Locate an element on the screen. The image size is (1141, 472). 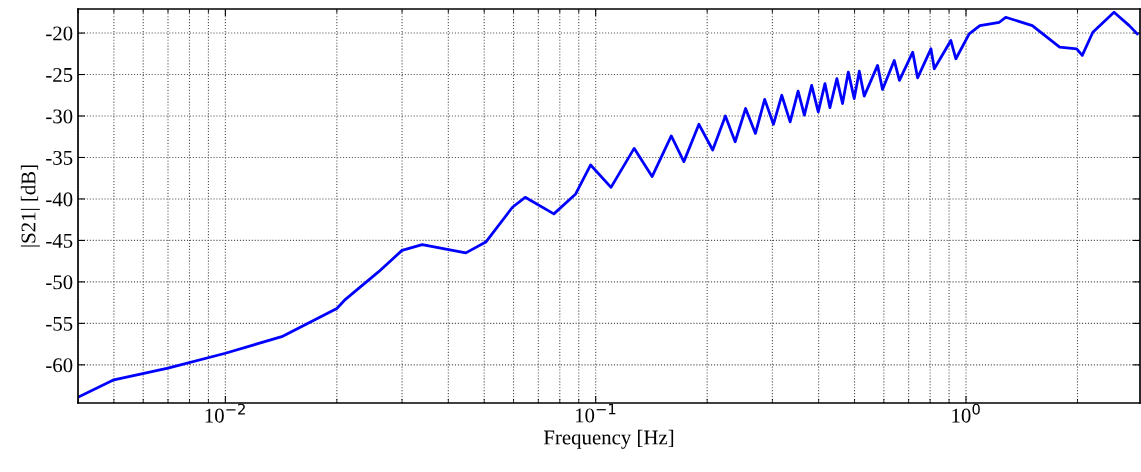
y-tick-label: -20 is located at coordinates (59, 33).